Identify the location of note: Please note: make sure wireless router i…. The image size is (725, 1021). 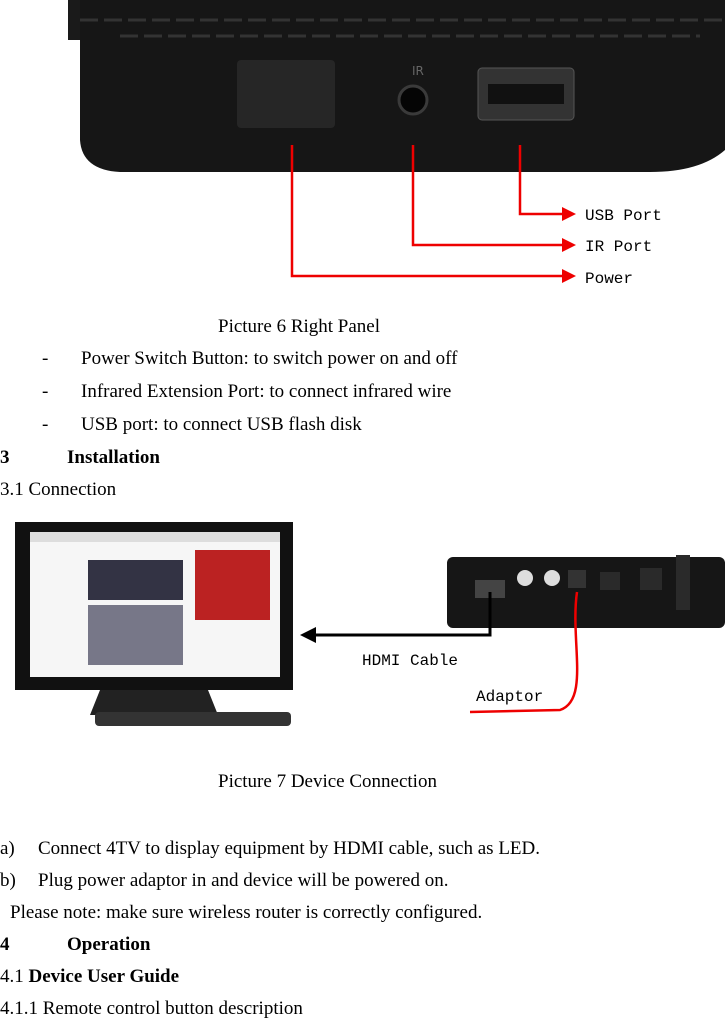
(246, 912).